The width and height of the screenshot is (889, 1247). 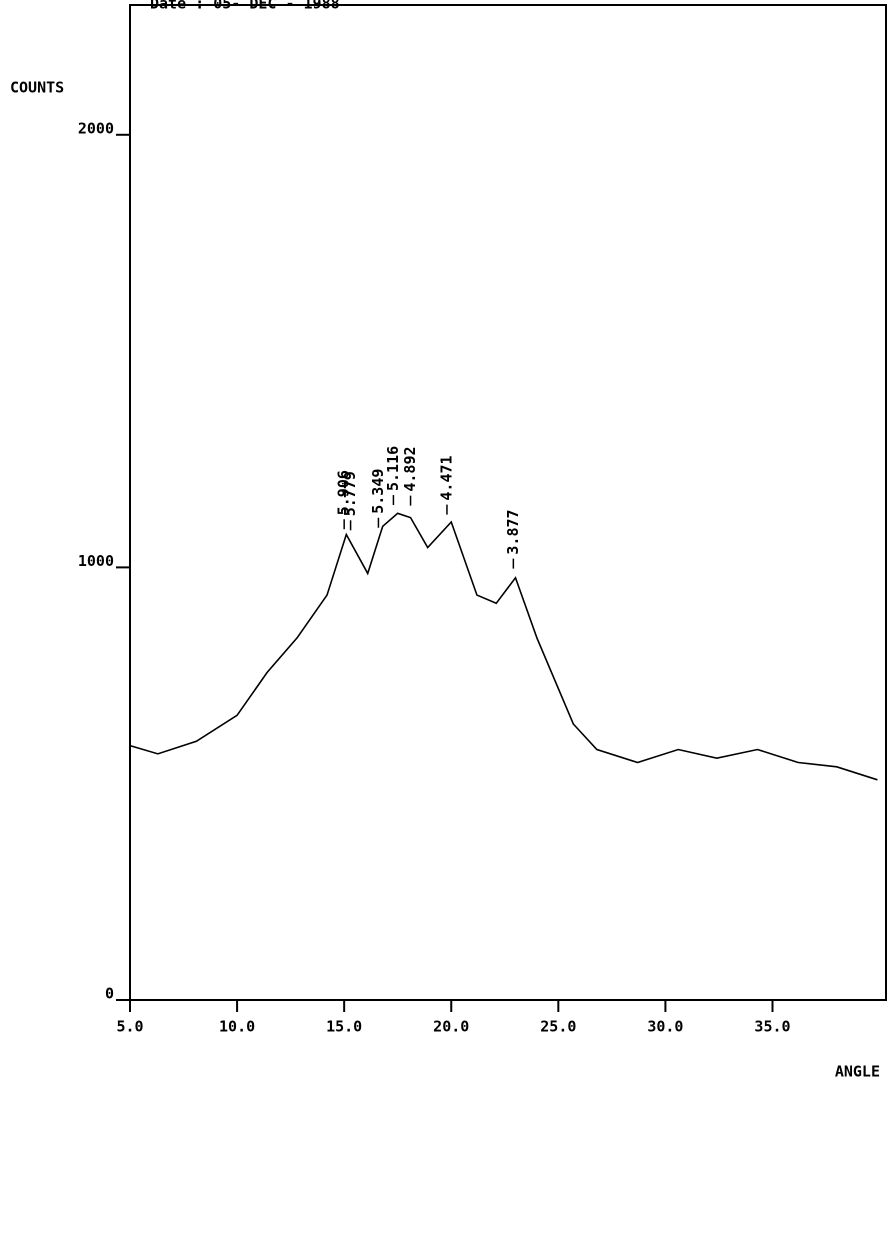 What do you see at coordinates (350, 493) in the screenshot?
I see `peak-label: 5.779` at bounding box center [350, 493].